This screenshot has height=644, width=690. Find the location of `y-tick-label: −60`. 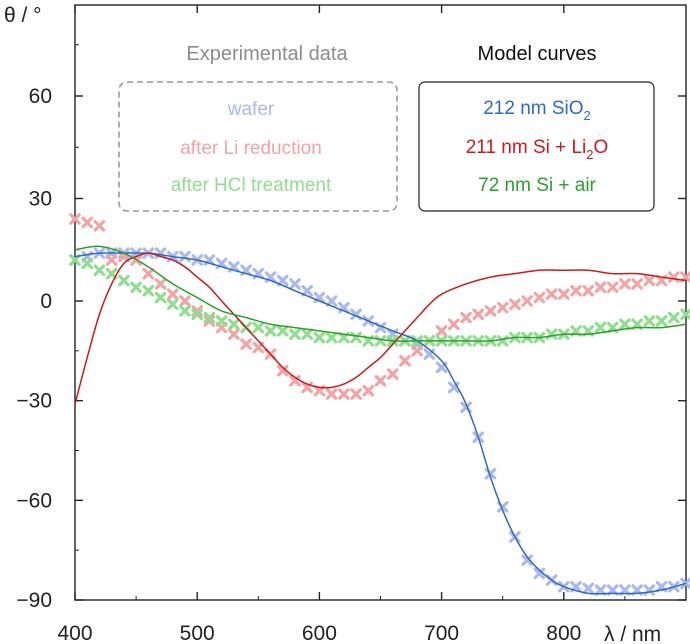

y-tick-label: −60 is located at coordinates (34, 500).